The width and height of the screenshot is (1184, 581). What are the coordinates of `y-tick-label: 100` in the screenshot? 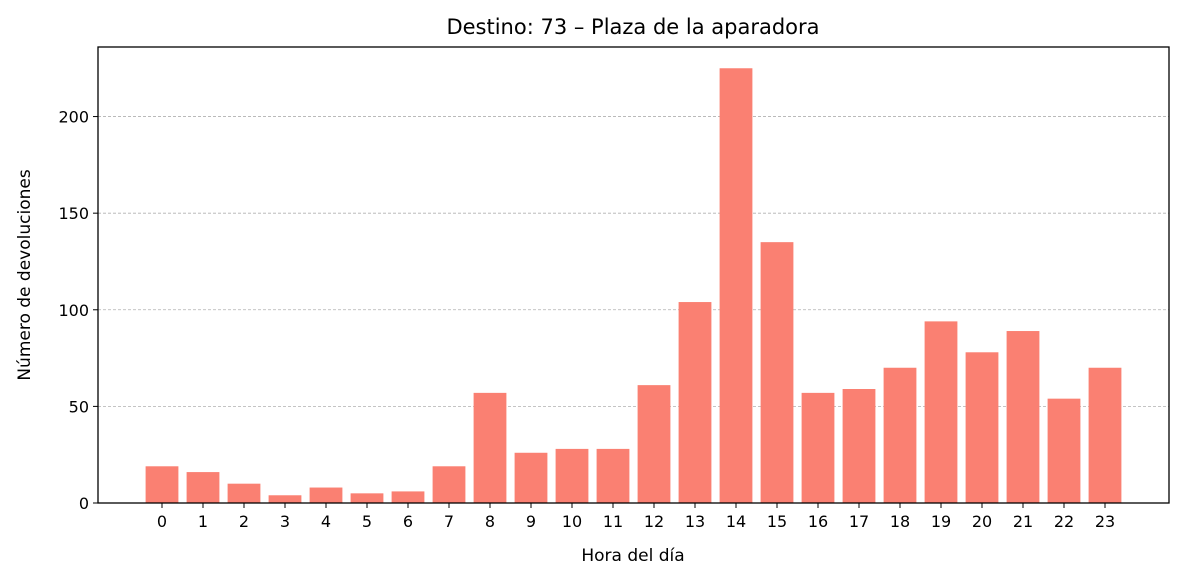 It's located at (73, 310).